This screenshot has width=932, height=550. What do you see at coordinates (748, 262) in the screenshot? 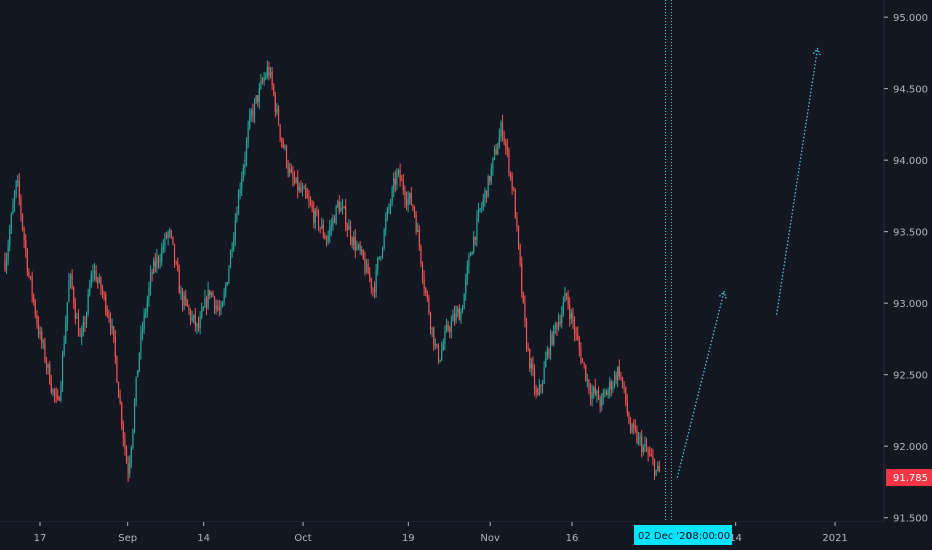
I see `drawing-tools` at bounding box center [748, 262].